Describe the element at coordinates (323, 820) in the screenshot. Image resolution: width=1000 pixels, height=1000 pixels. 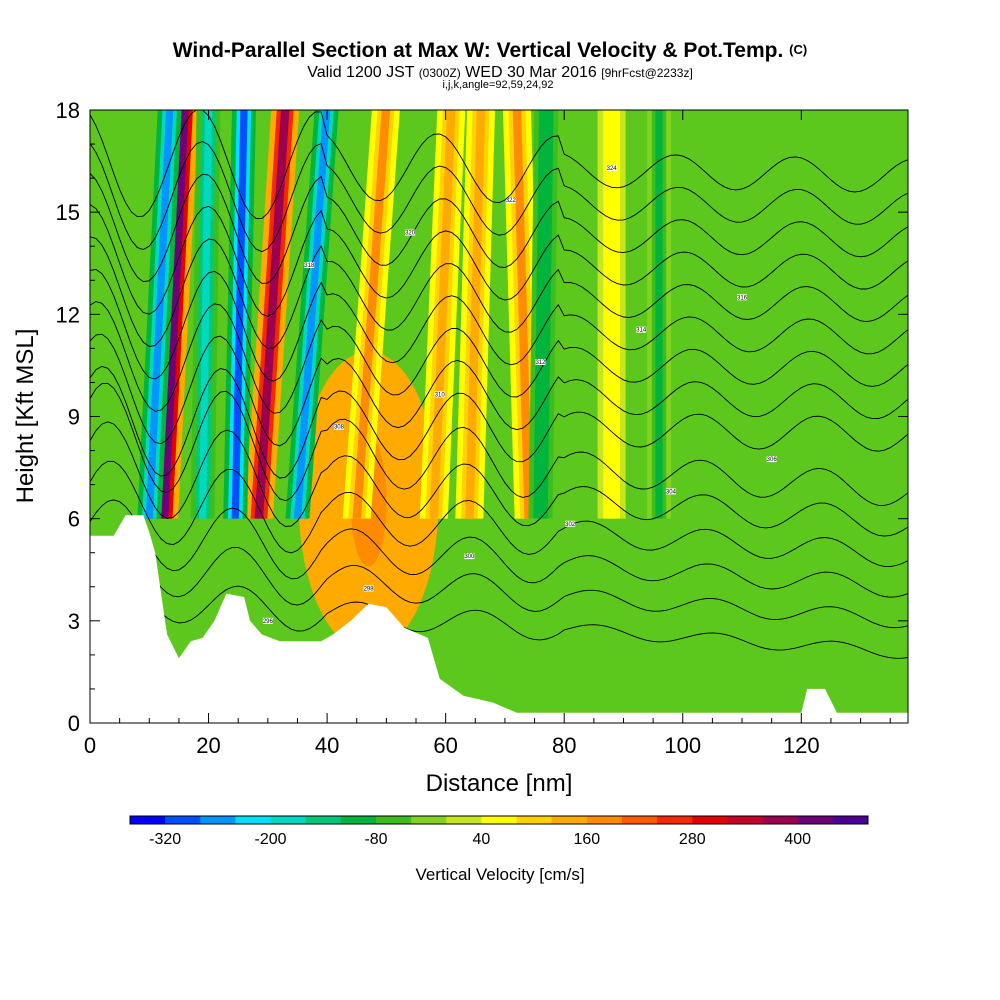
I see `colorbar-swatch--160` at that location.